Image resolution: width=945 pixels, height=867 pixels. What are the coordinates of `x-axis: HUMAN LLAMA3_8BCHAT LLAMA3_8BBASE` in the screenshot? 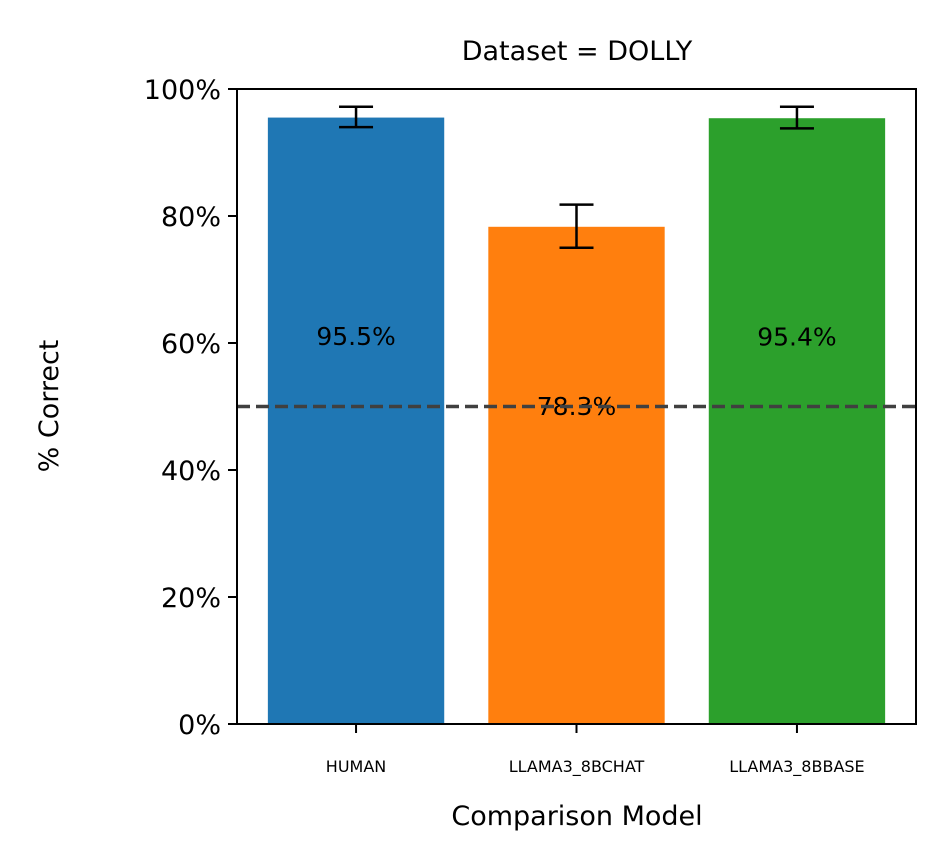 It's located at (595, 750).